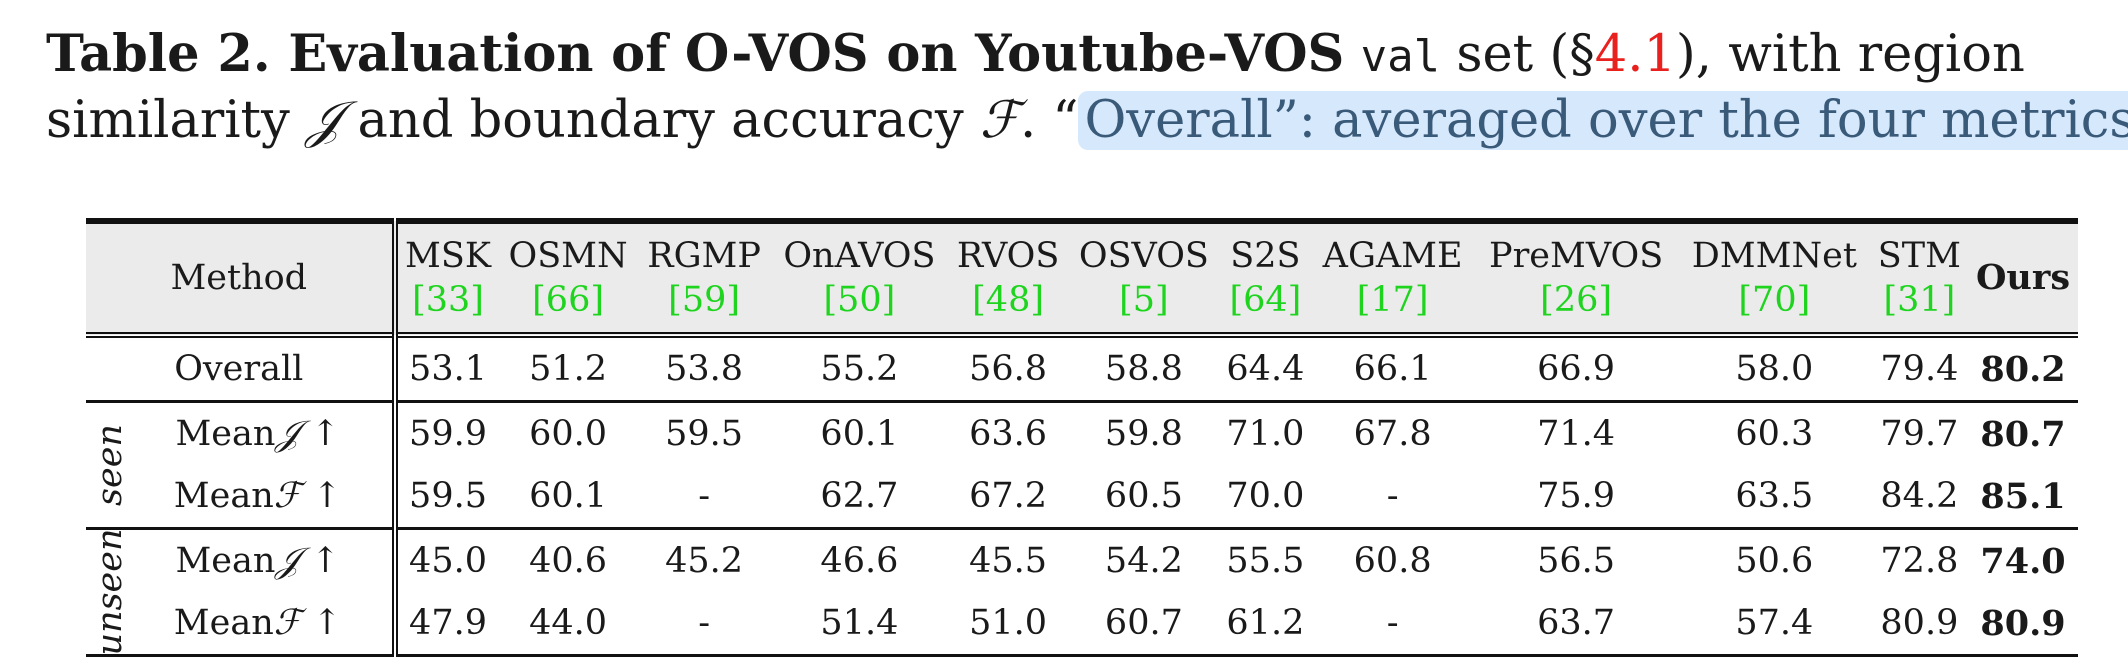  Describe the element at coordinates (1143, 623) in the screenshot. I see `table-cell: 60.7` at that location.